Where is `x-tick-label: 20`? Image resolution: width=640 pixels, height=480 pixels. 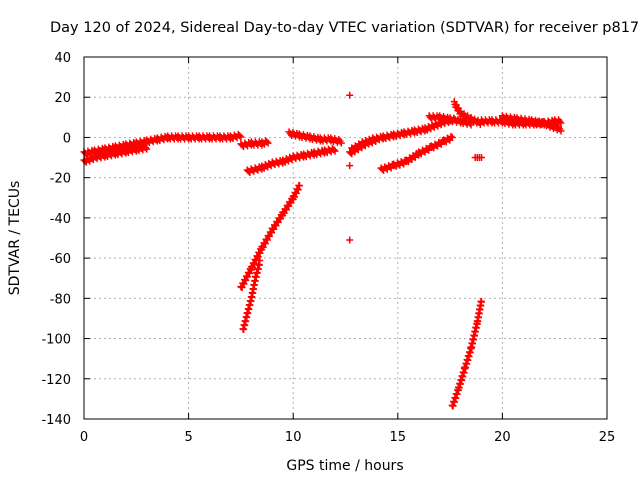 x-tick-label: 20 is located at coordinates (502, 437).